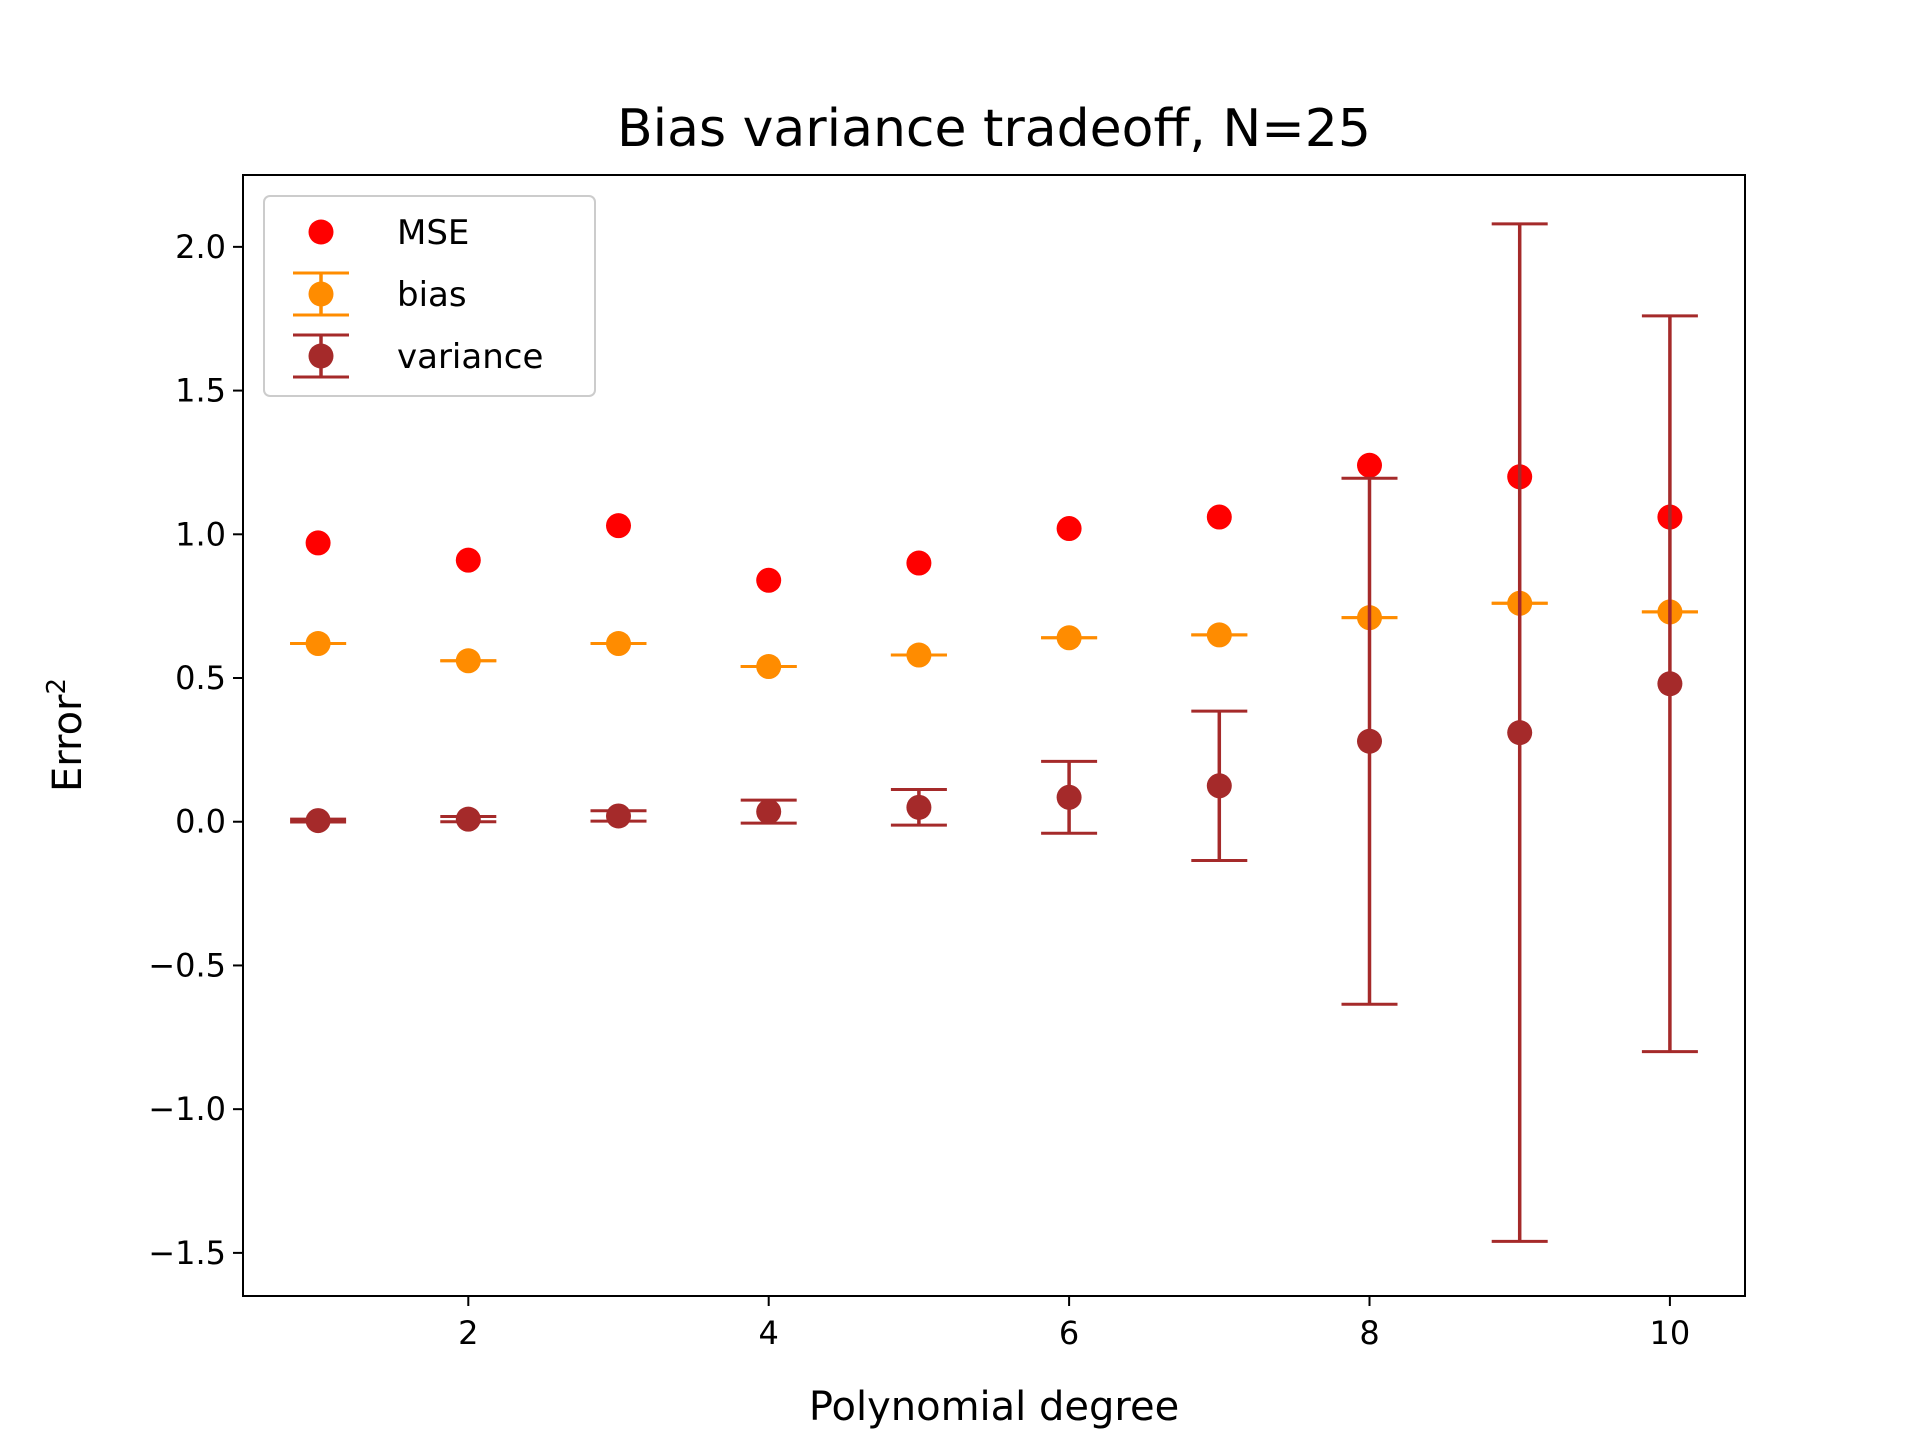 The image size is (1920, 1440). Describe the element at coordinates (200, 534) in the screenshot. I see `y-tick-label: 1.0` at that location.